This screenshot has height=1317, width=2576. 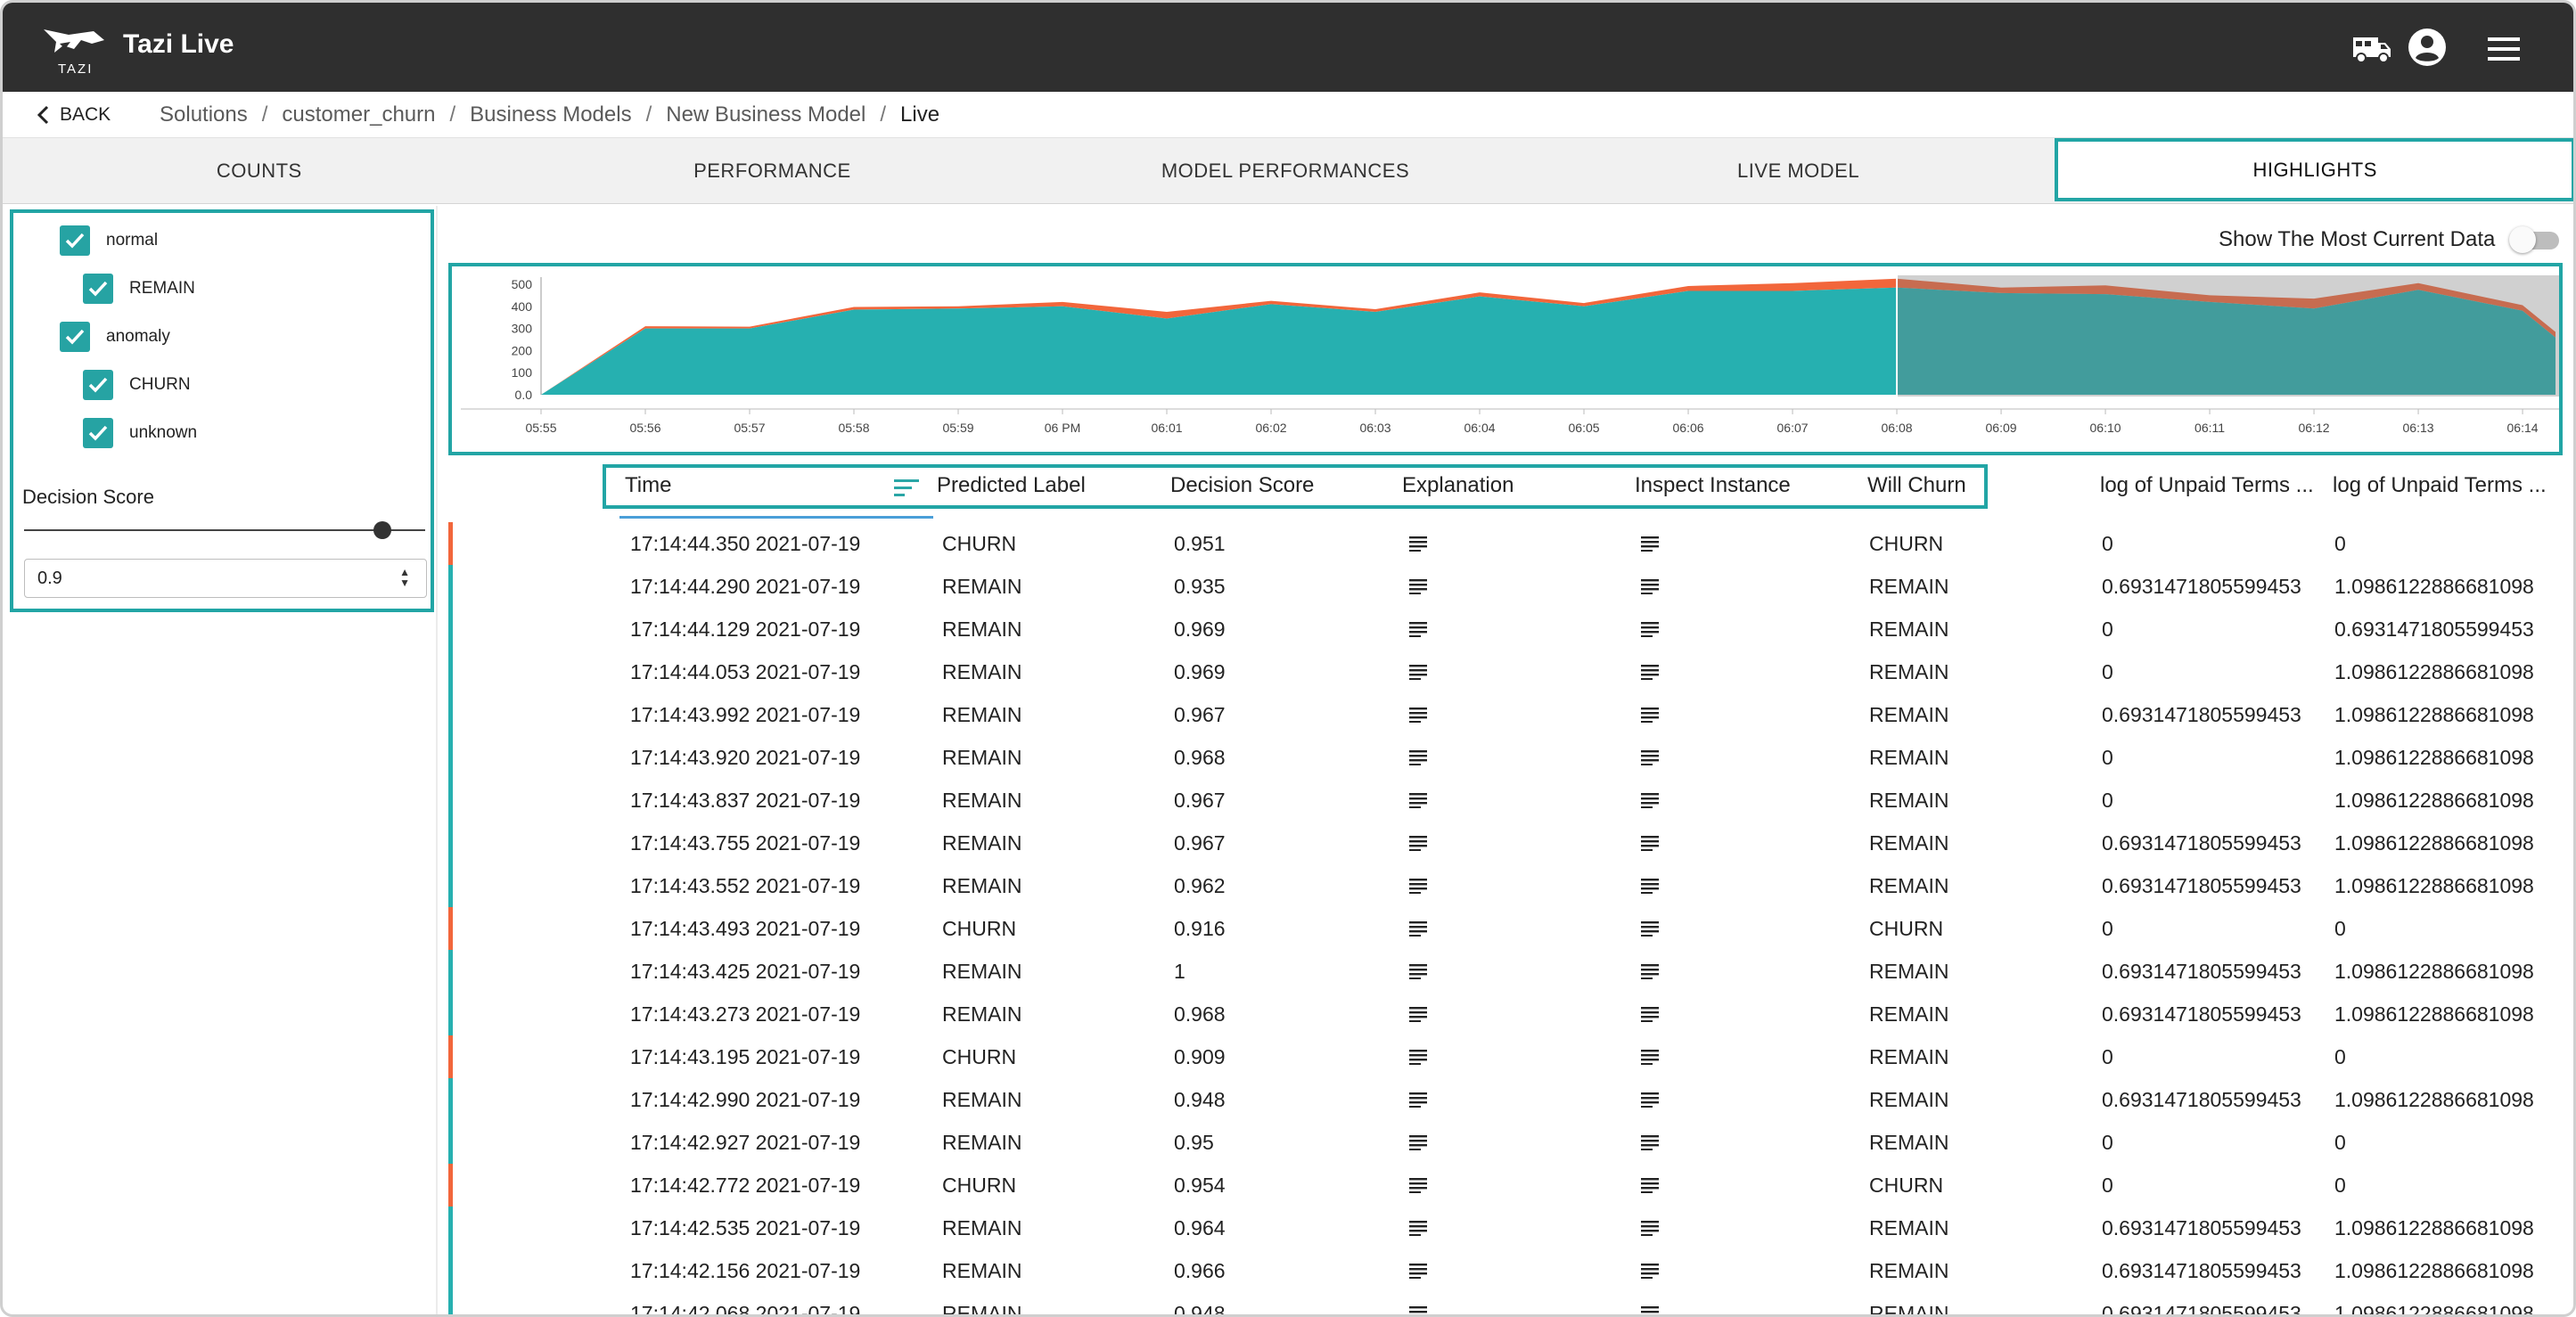 I want to click on tazi-logo-icon, so click(x=74, y=41).